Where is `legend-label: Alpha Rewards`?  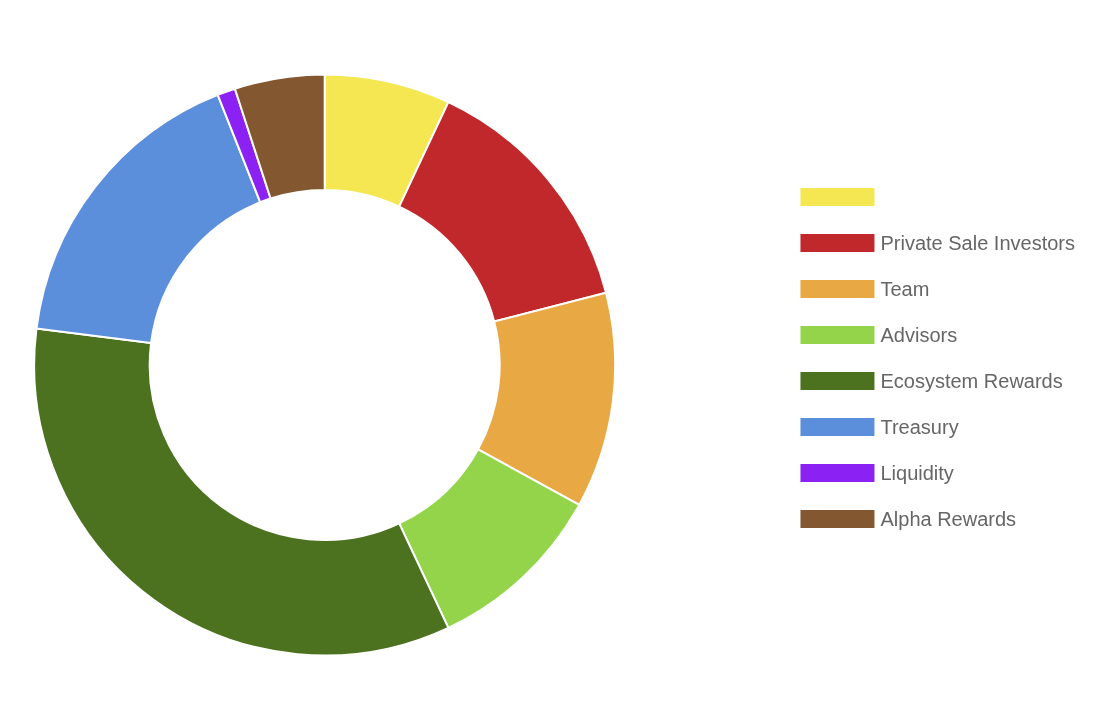 legend-label: Alpha Rewards is located at coordinates (948, 519).